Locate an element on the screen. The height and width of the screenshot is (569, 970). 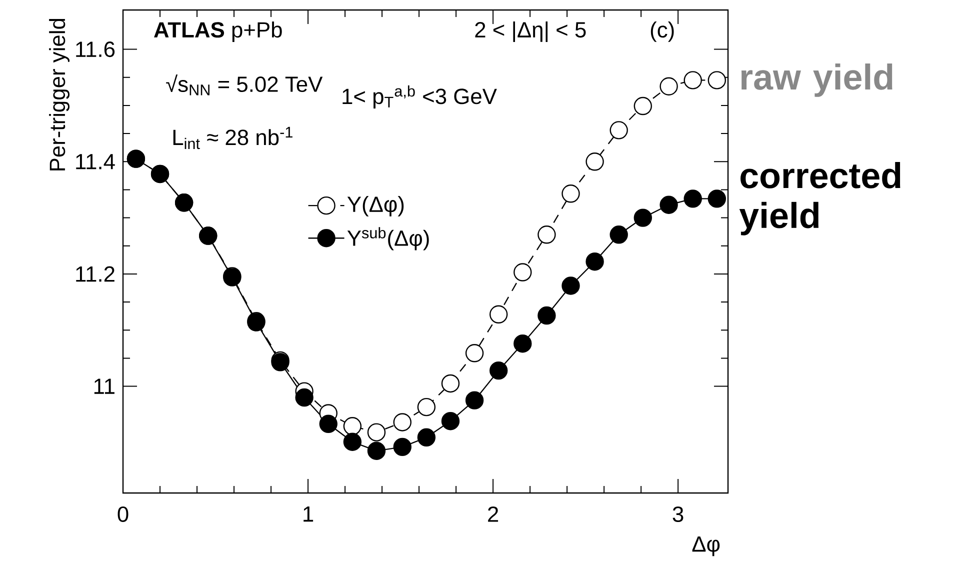
annotation: corrected yield is located at coordinates (819, 199).